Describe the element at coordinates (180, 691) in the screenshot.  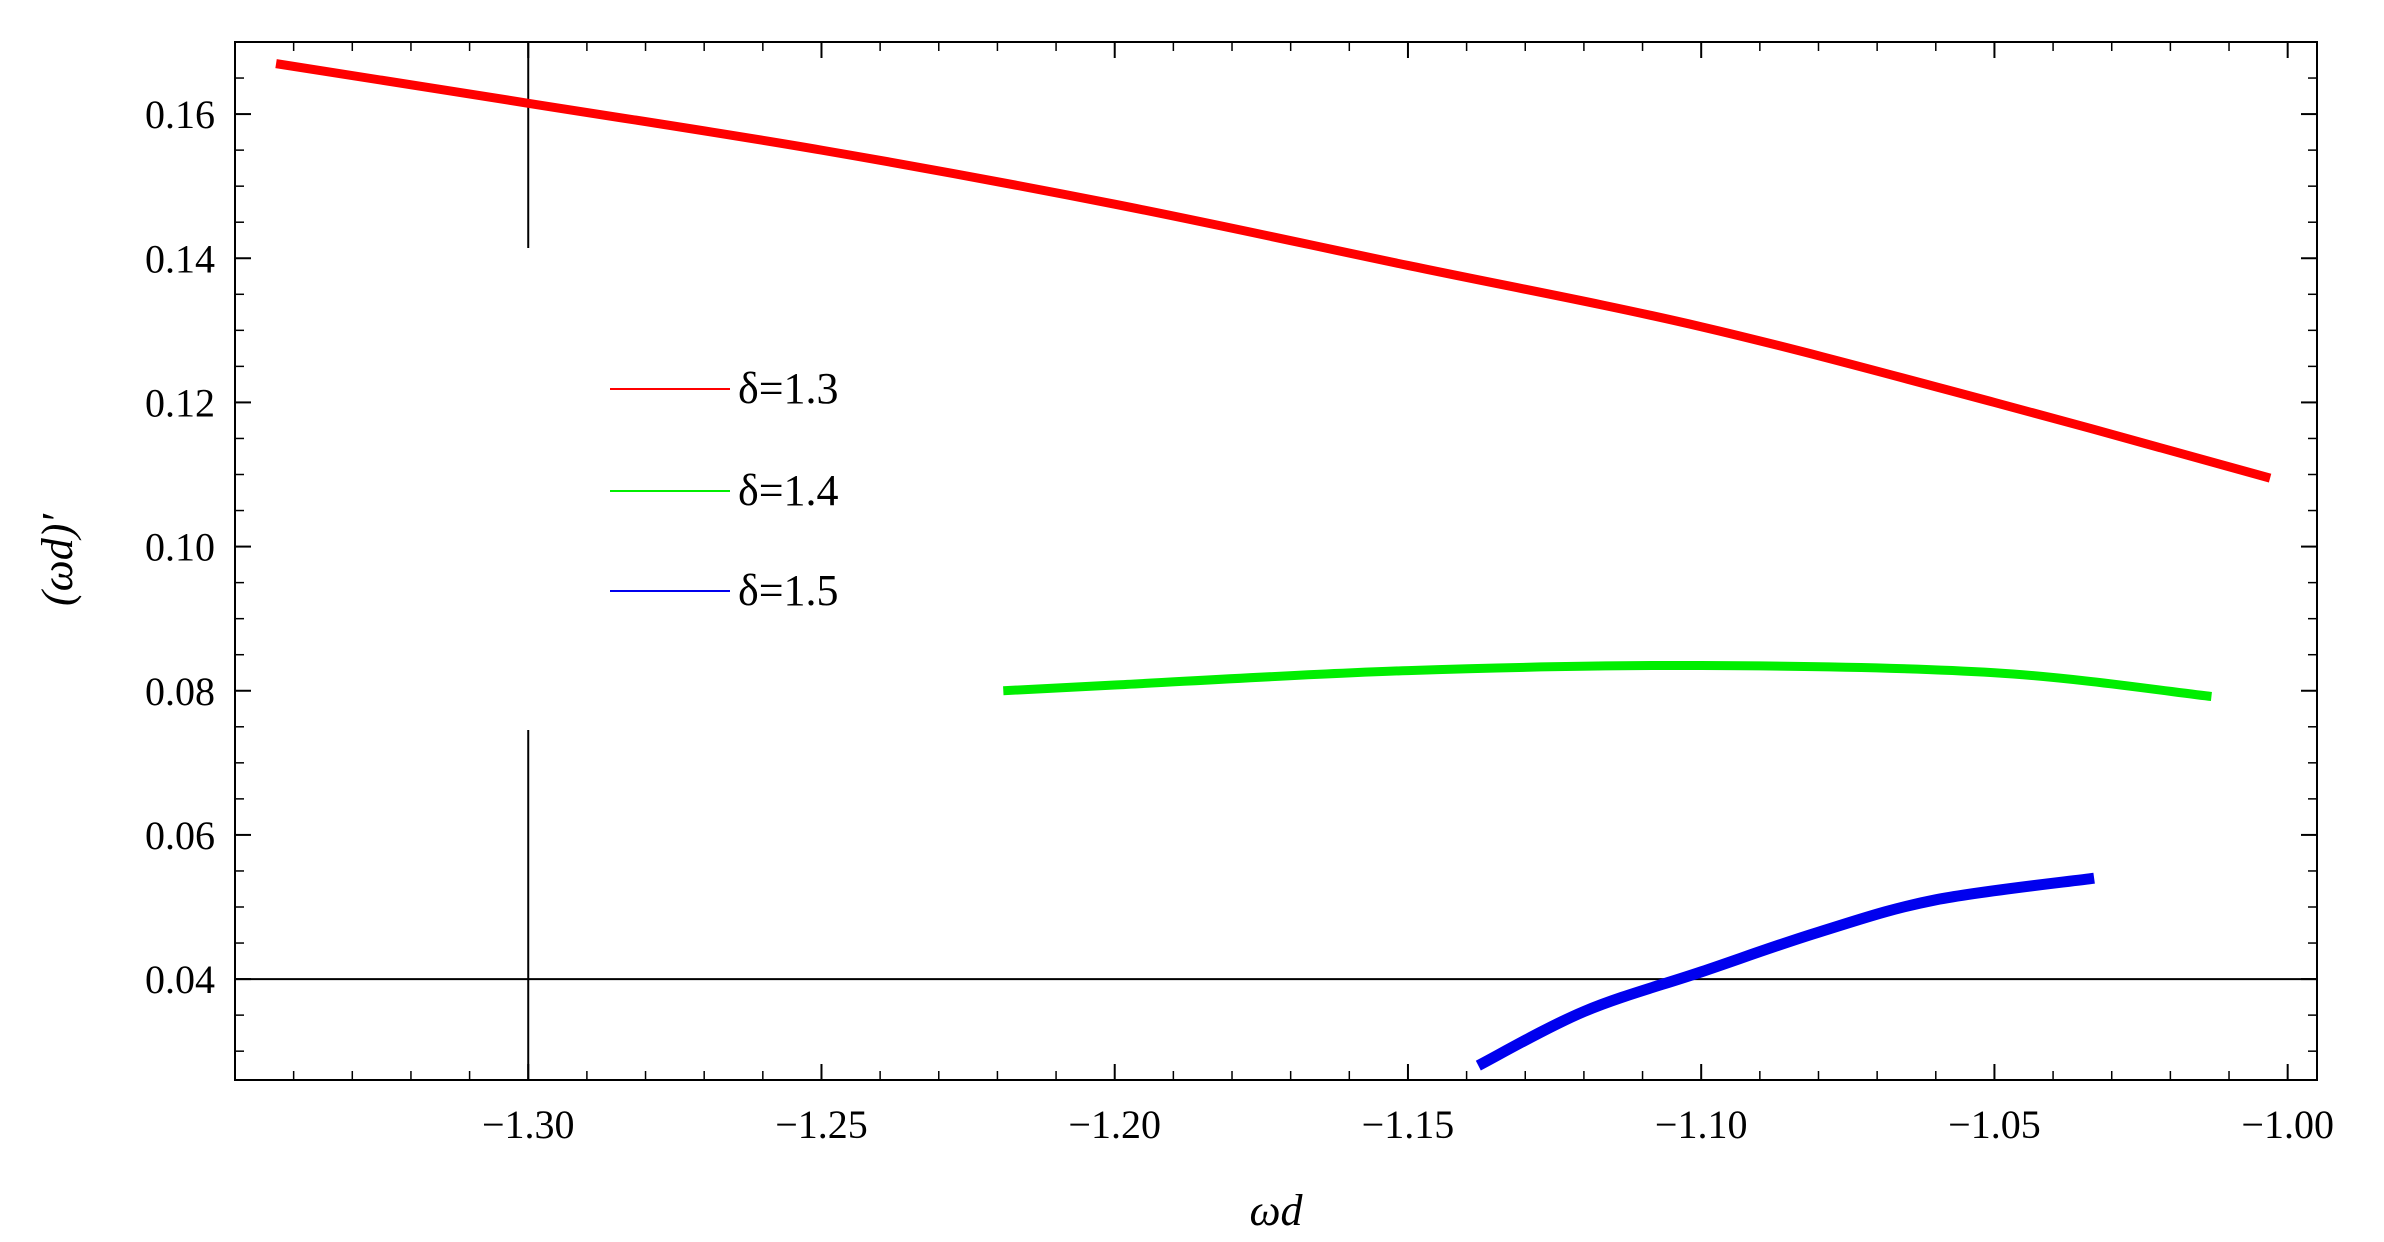
I see `y-tick-label: 0.08` at that location.